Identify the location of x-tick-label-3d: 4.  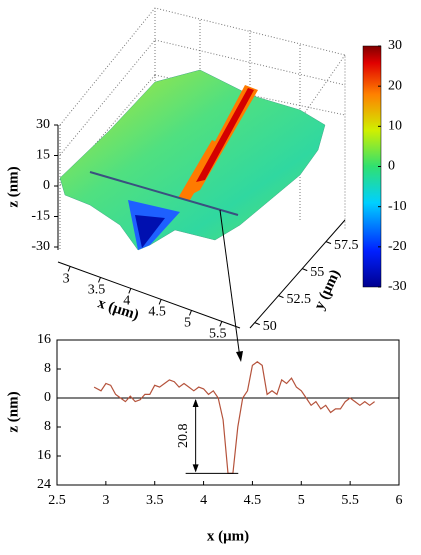
(126, 301).